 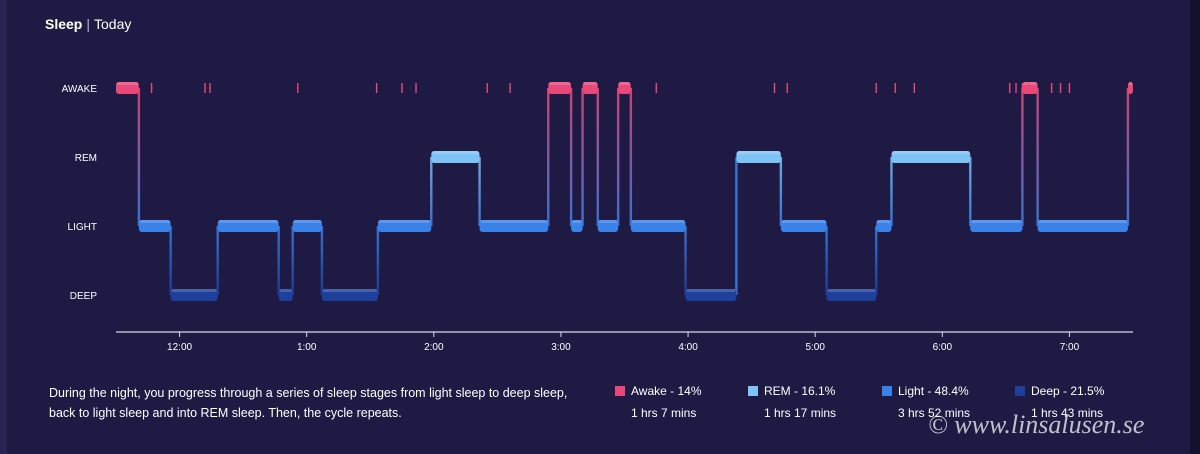 I want to click on legend-deep-duration: 1 hrs 43 mins, so click(x=1067, y=413).